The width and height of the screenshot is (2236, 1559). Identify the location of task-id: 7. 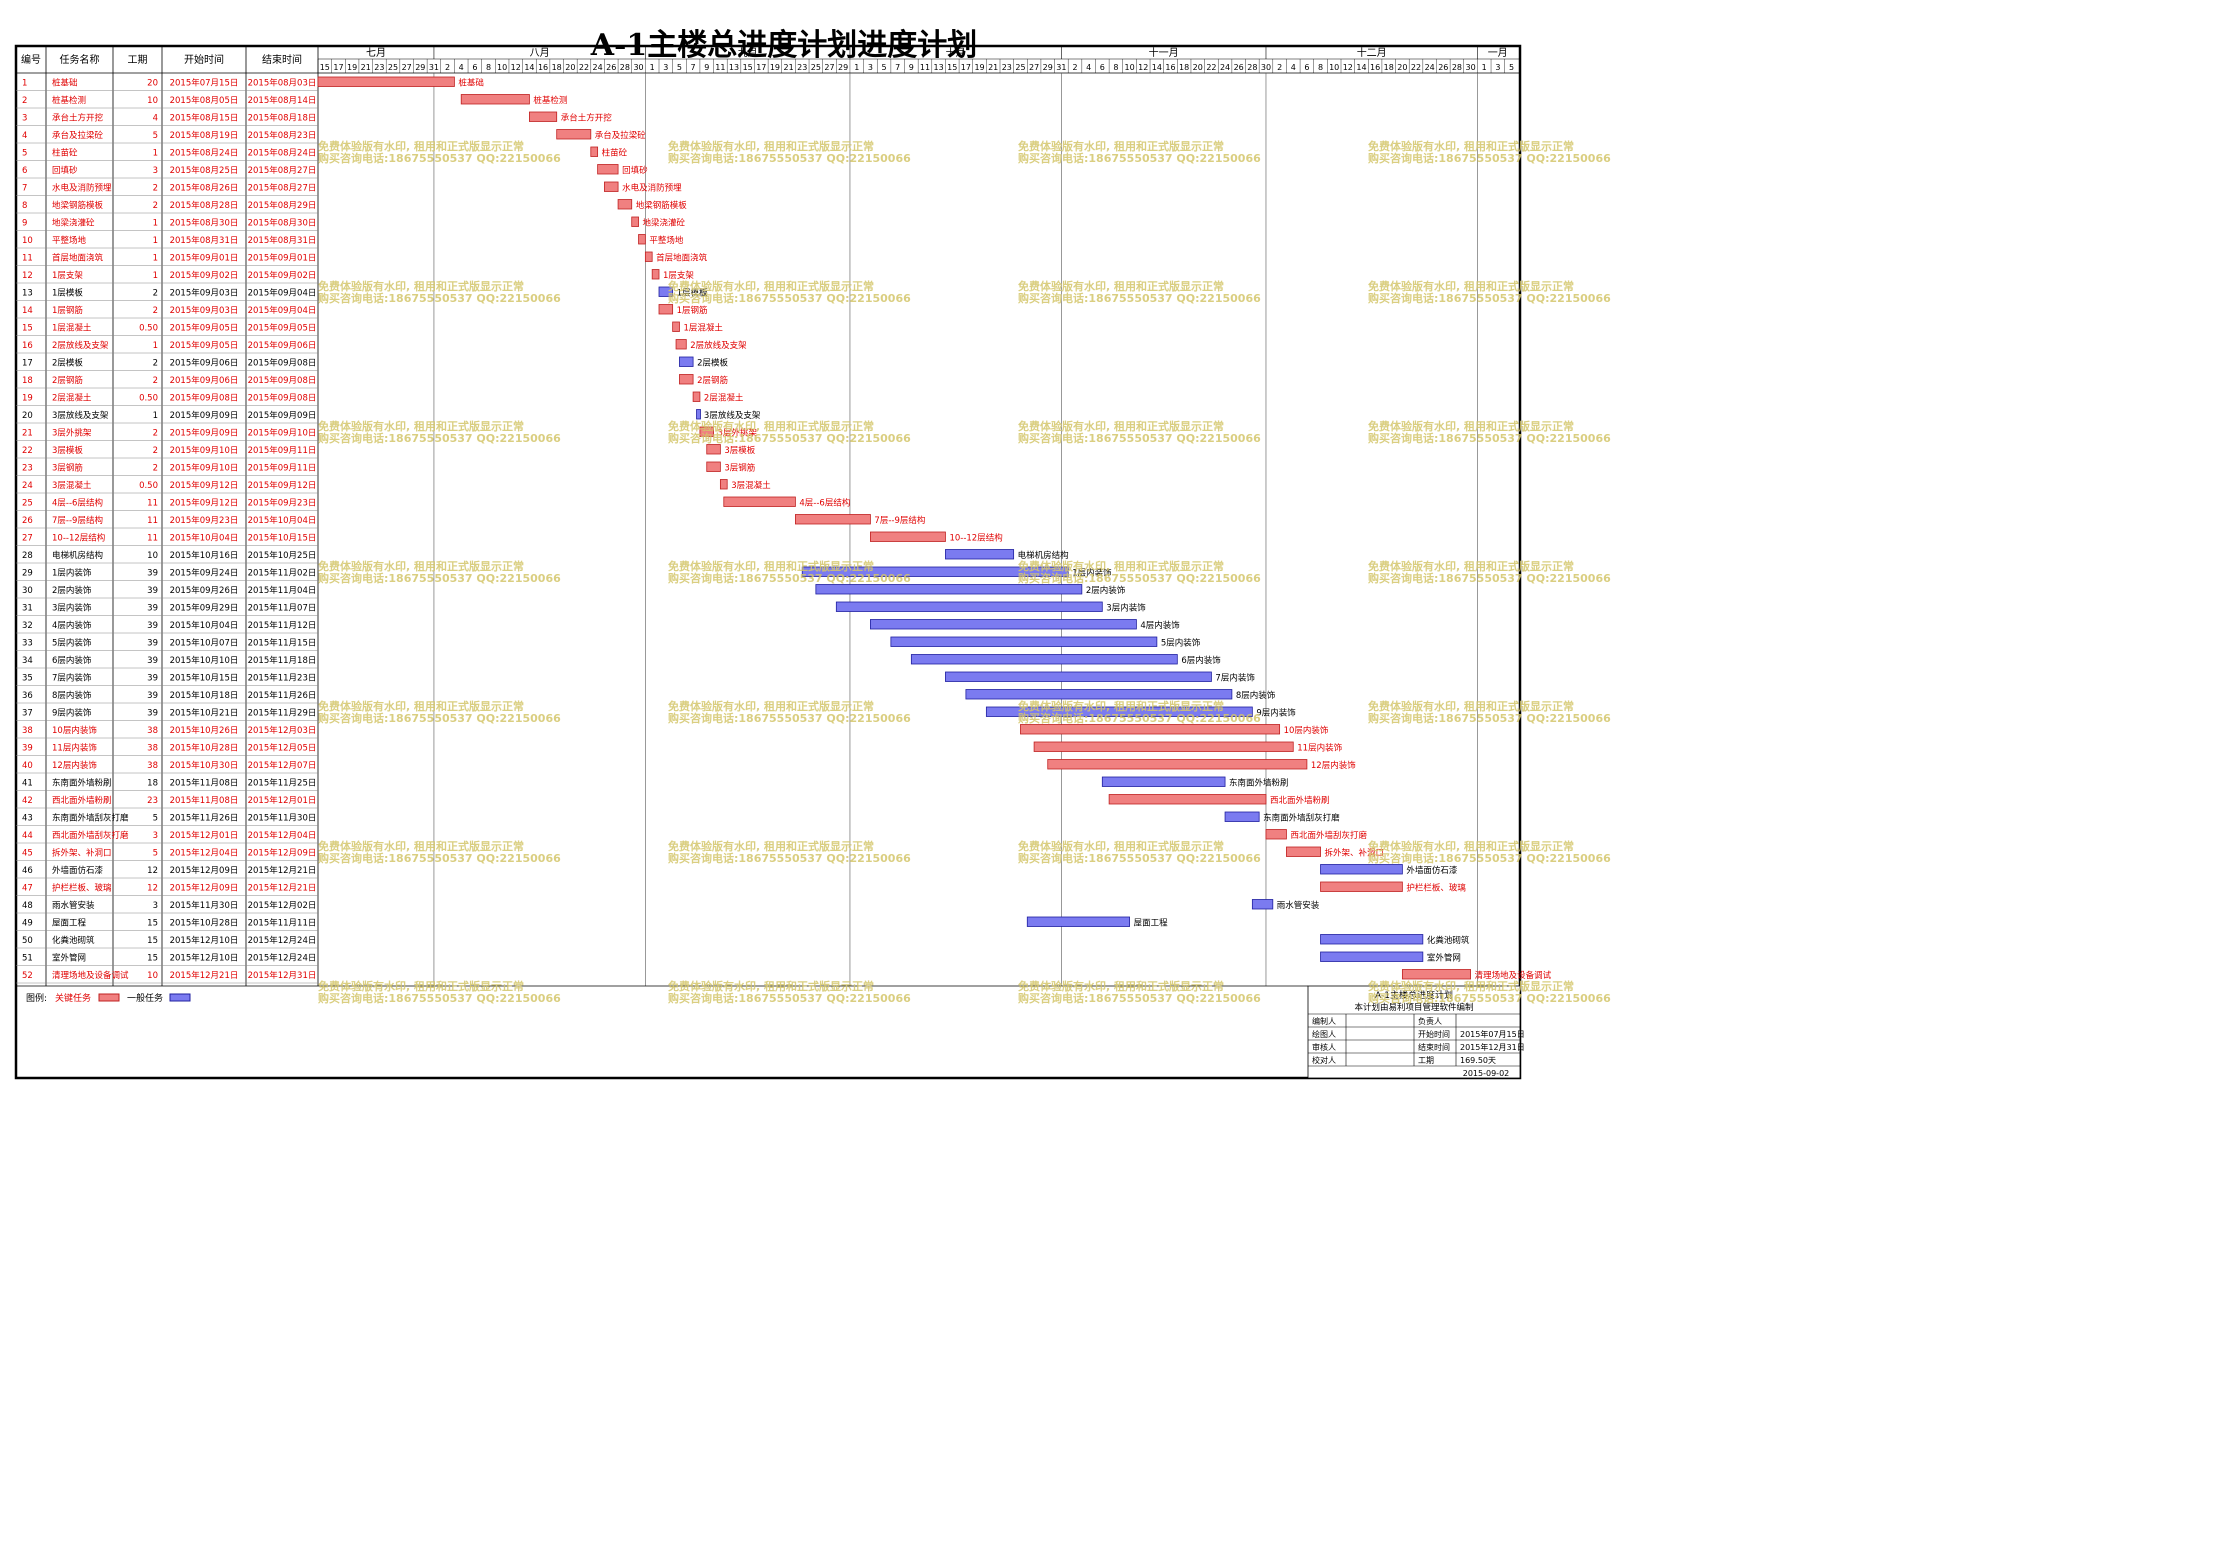
(24, 188).